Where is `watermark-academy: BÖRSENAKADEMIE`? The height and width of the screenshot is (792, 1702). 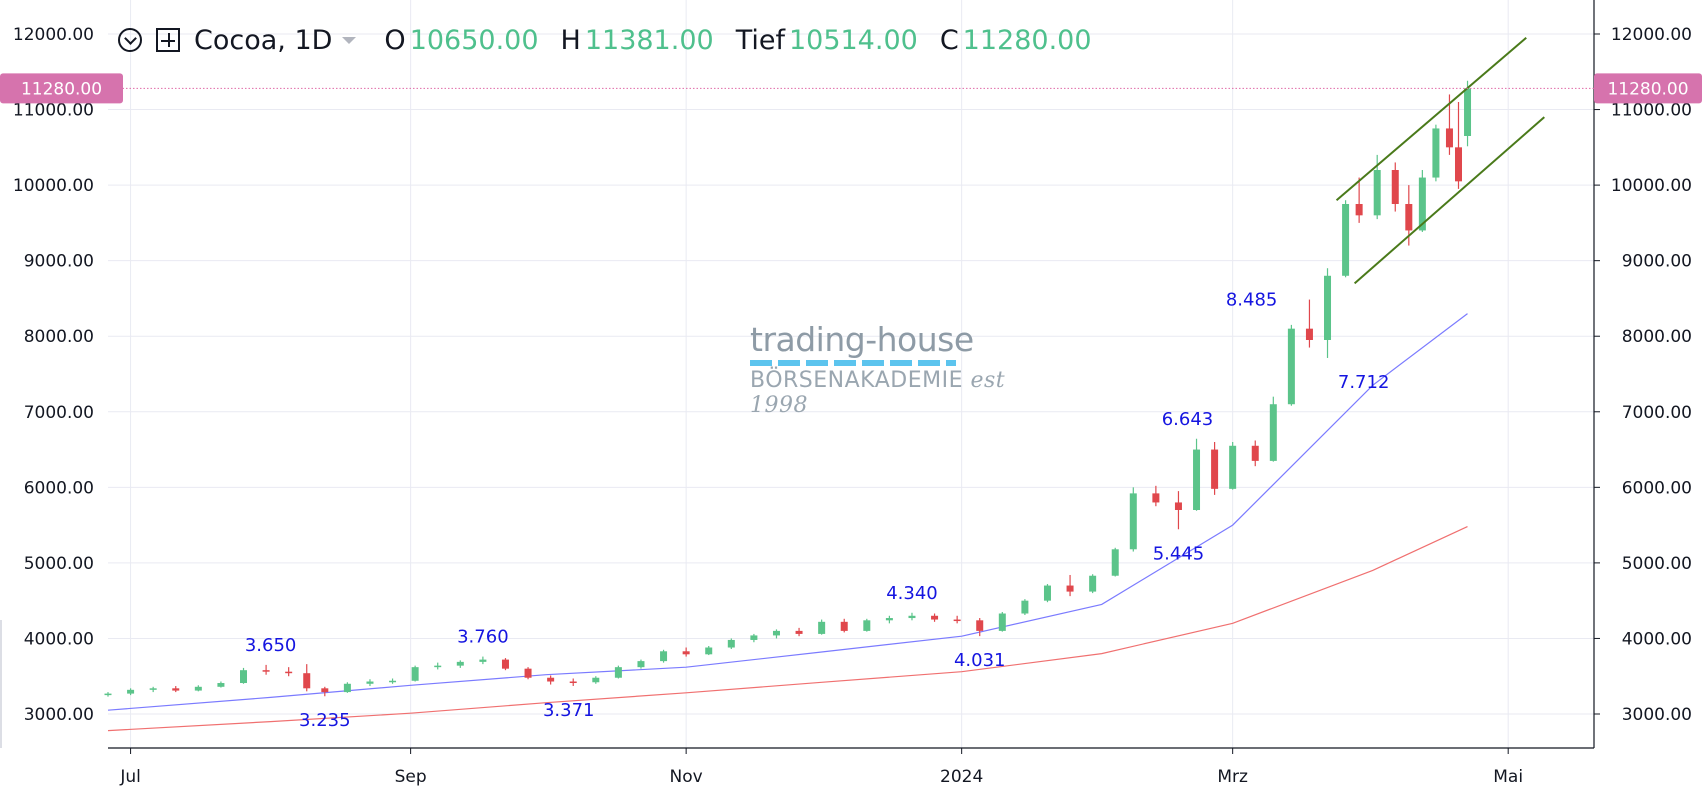
watermark-academy: BÖRSENAKADEMIE is located at coordinates (856, 380).